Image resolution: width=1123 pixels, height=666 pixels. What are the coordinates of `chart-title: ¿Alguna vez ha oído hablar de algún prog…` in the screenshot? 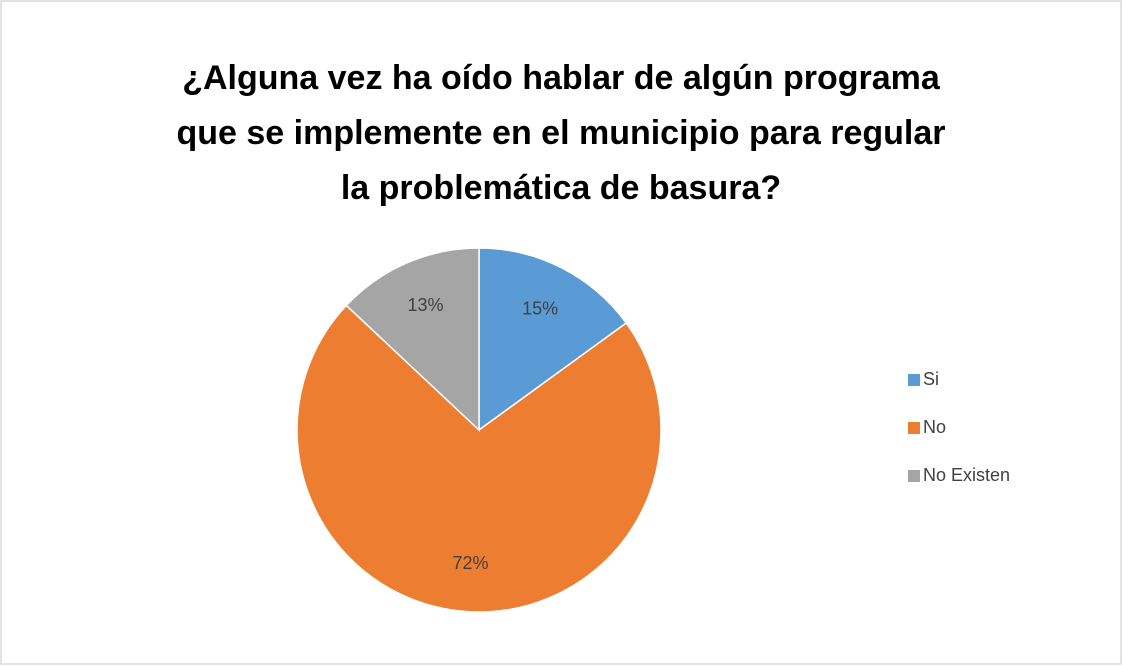 It's located at (561, 78).